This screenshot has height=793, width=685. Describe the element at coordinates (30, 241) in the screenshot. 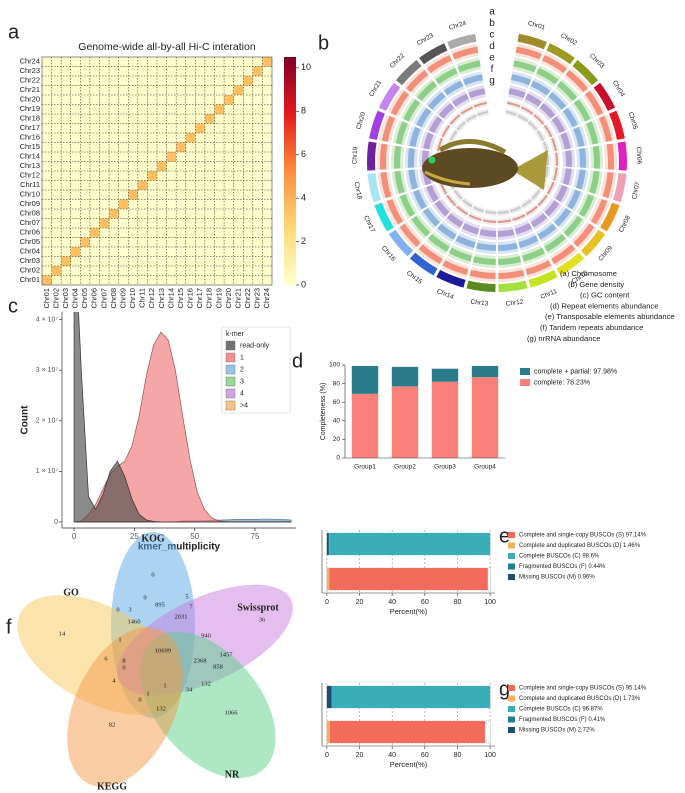

I see `y-tick-label: Chr05` at that location.